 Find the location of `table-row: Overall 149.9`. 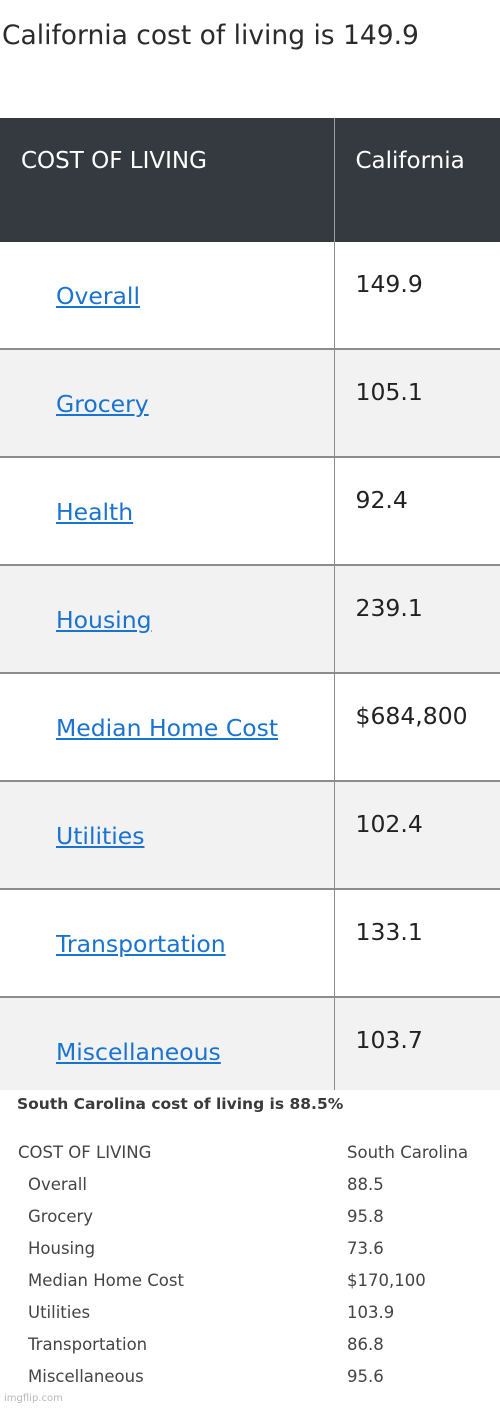

table-row: Overall 149.9 is located at coordinates (250, 296).